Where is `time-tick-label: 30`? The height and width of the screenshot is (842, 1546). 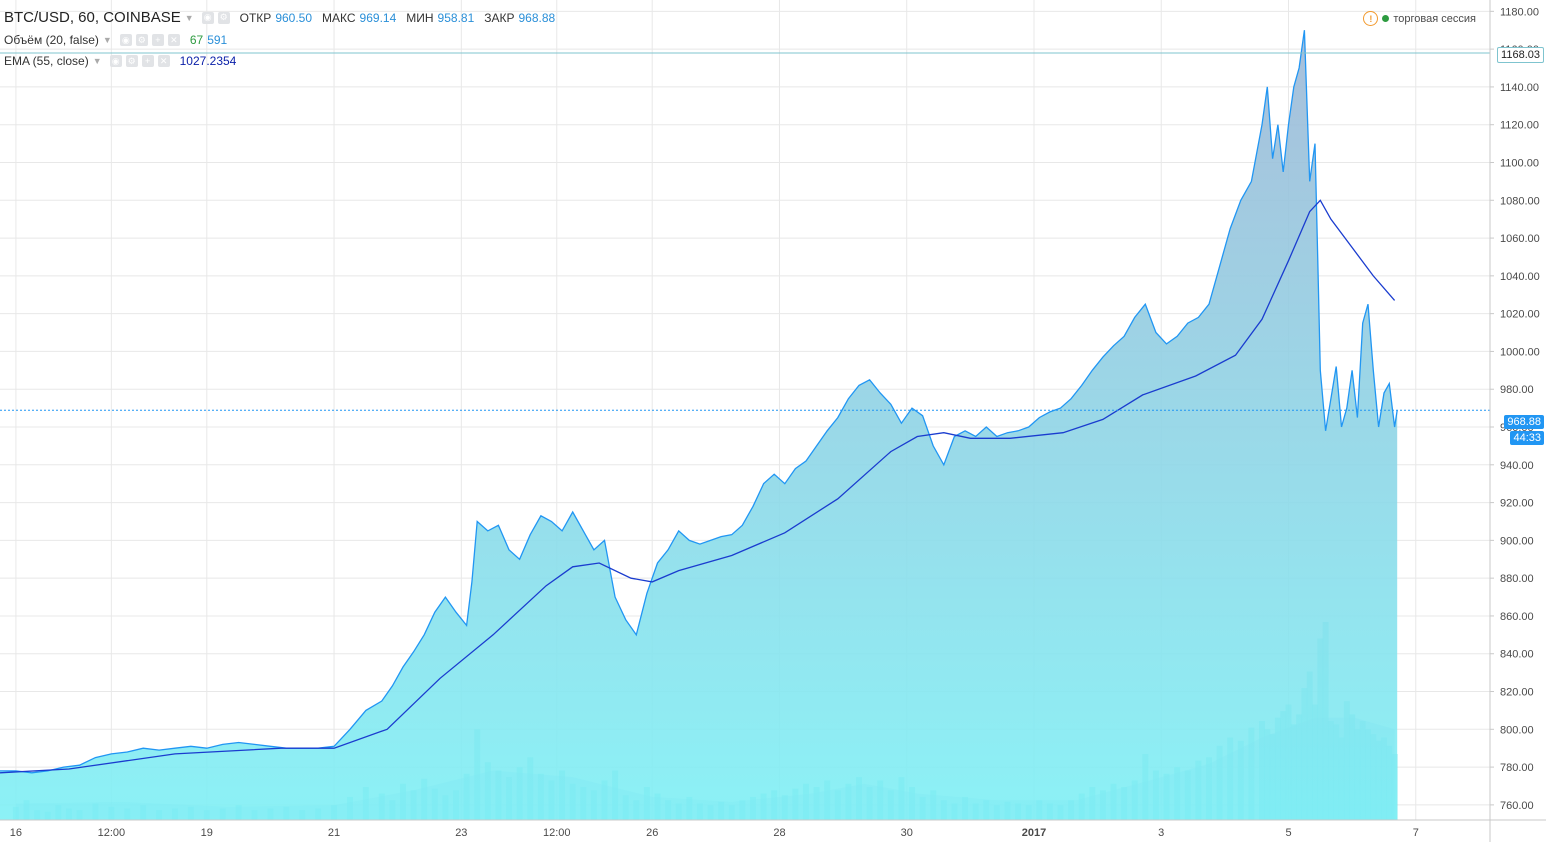
time-tick-label: 30 is located at coordinates (907, 833).